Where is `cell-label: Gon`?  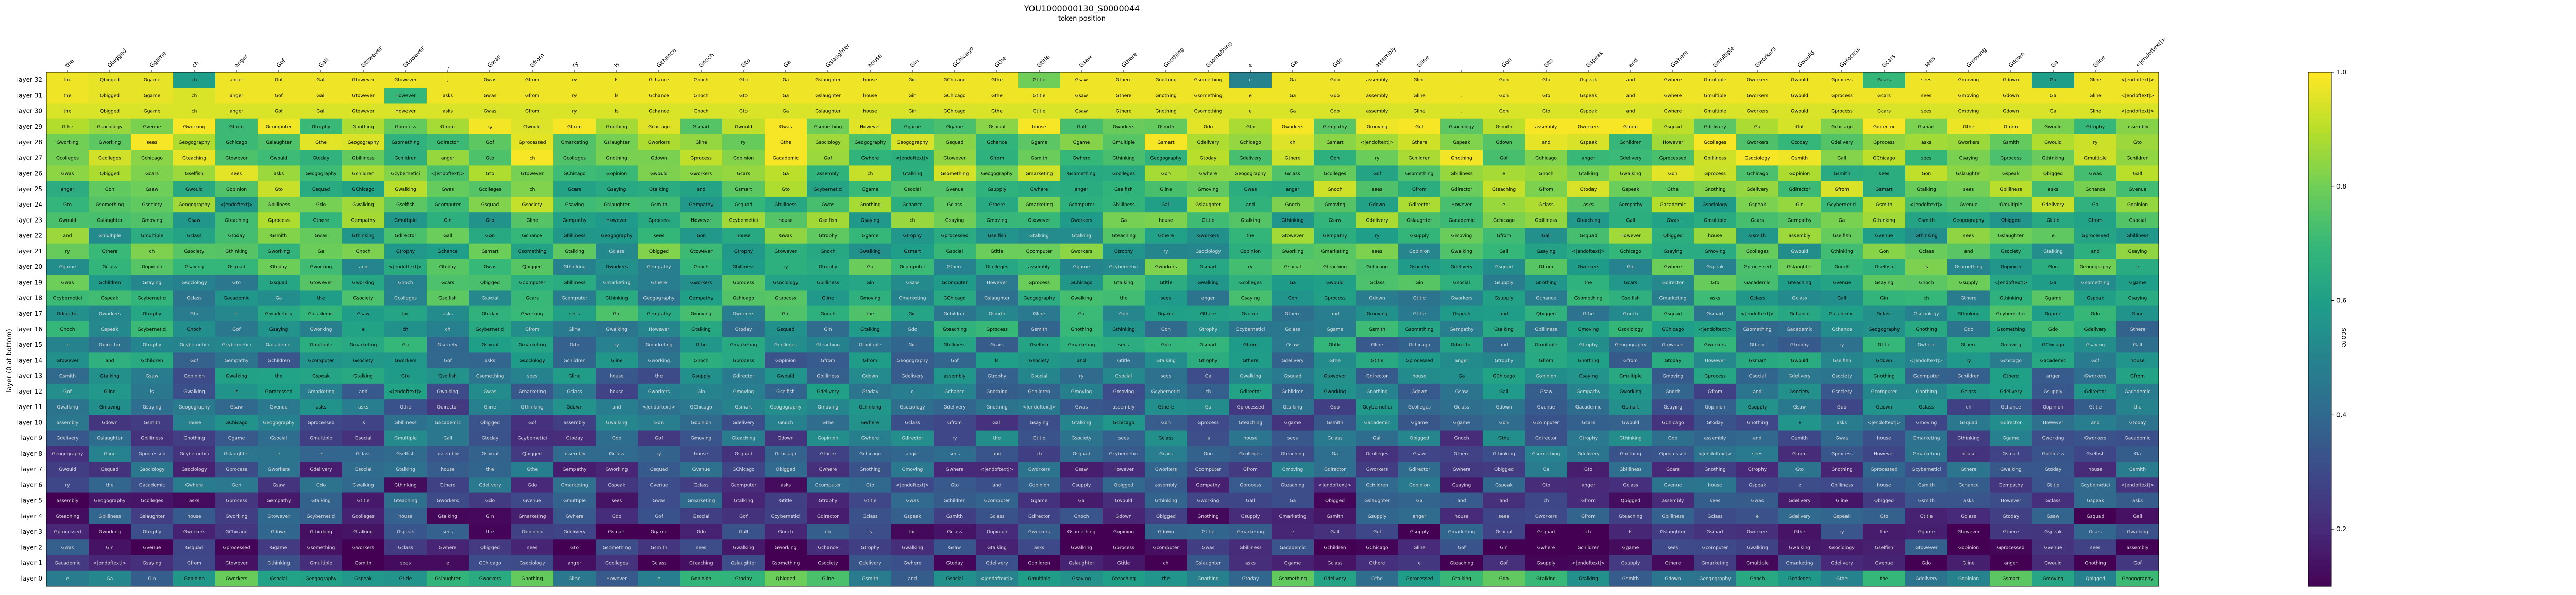
cell-label: Gon is located at coordinates (1926, 174).